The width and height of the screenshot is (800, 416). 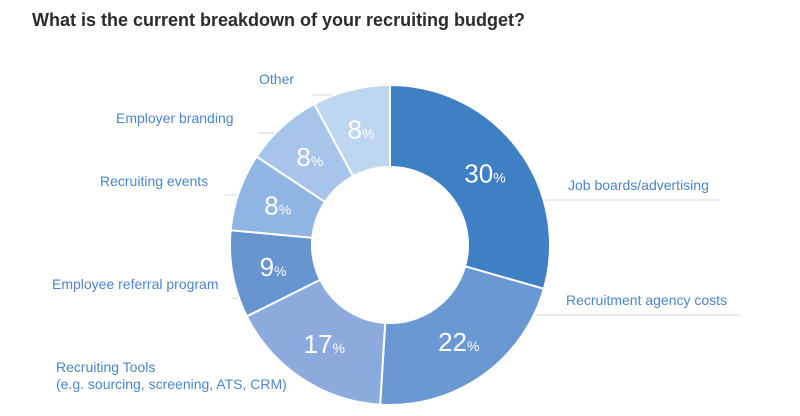 I want to click on slice-value-label: 17%, so click(x=324, y=344).